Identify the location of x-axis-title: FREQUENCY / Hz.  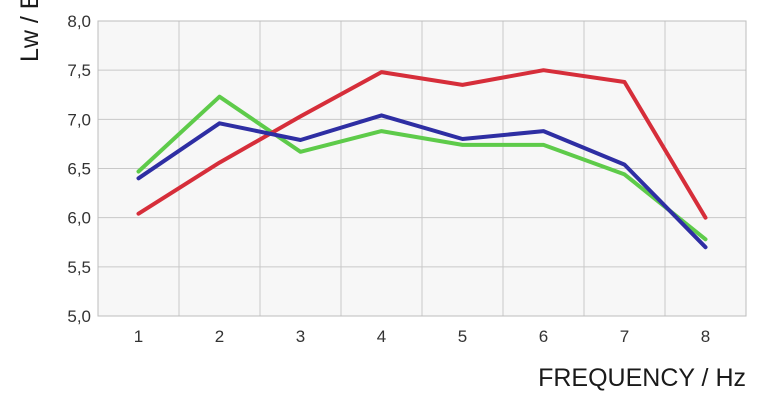
(642, 378).